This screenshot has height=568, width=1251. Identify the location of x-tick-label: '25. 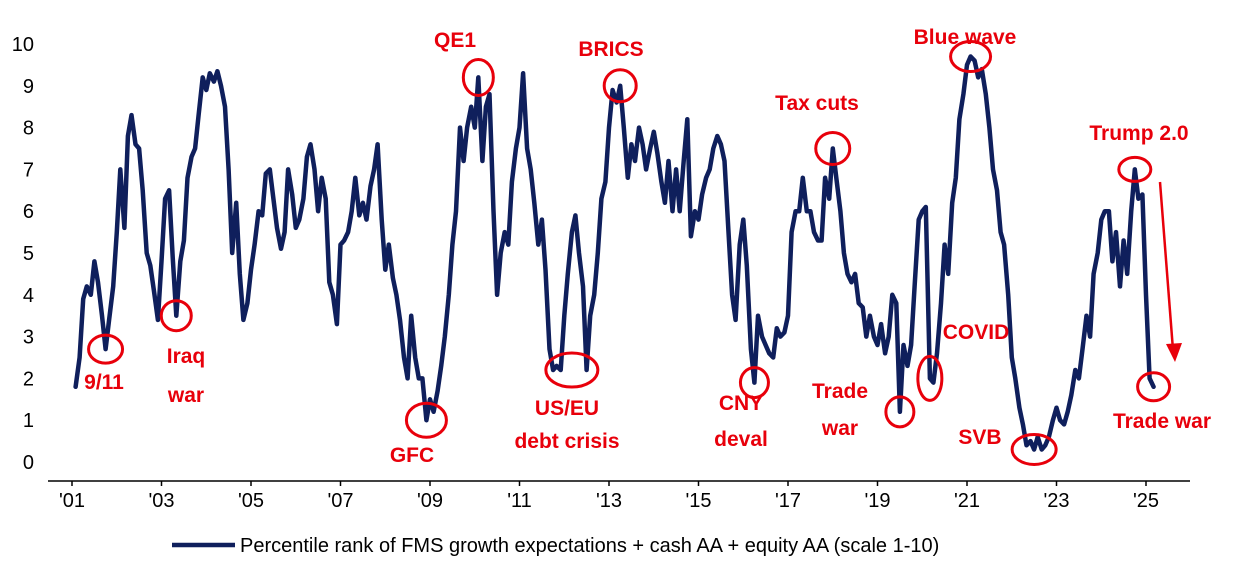
(1146, 501).